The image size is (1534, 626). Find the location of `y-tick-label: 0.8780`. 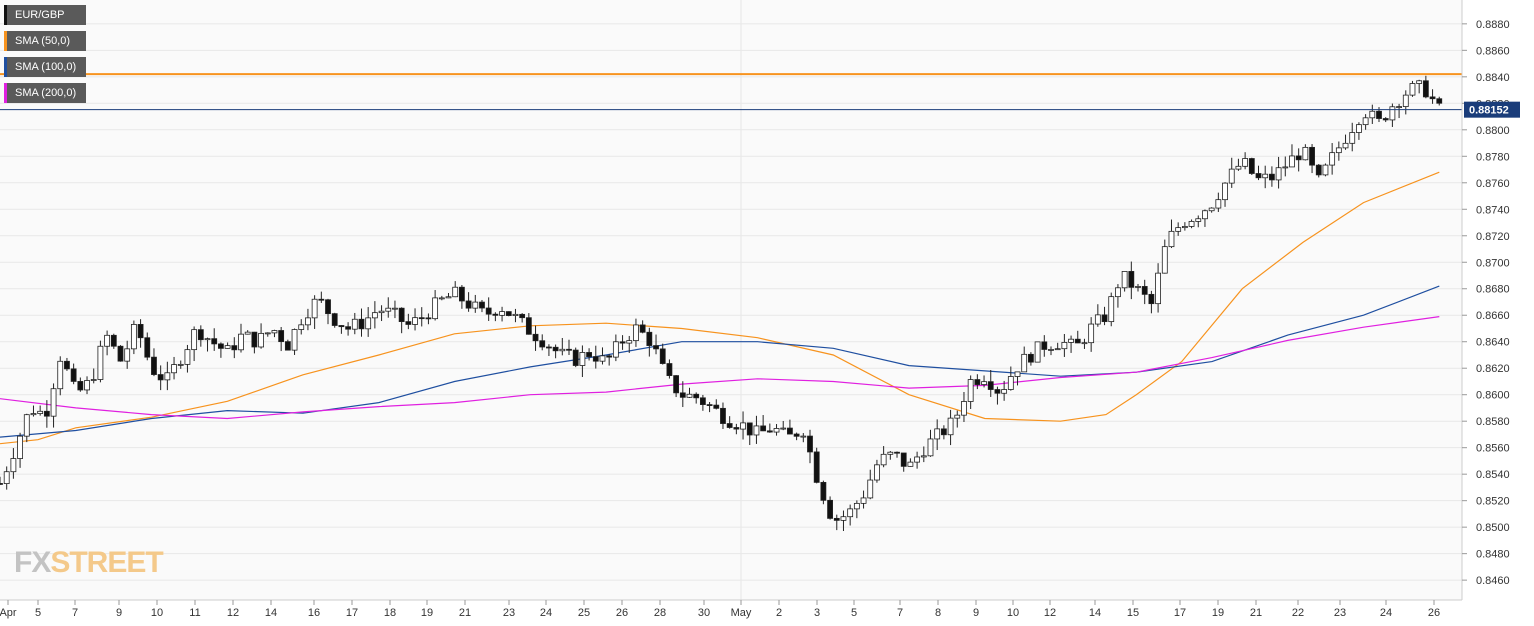

y-tick-label: 0.8780 is located at coordinates (1493, 157).